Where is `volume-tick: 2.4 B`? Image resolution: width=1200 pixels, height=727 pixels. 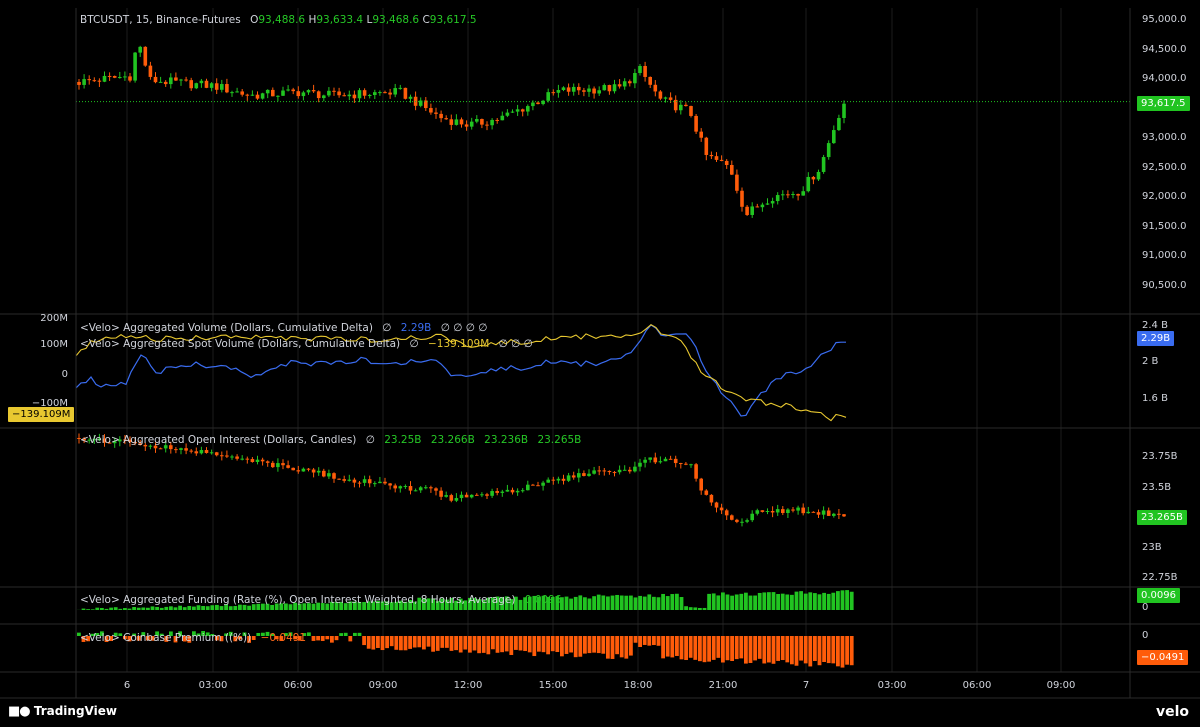
volume-tick: 2.4 B is located at coordinates (1155, 325).